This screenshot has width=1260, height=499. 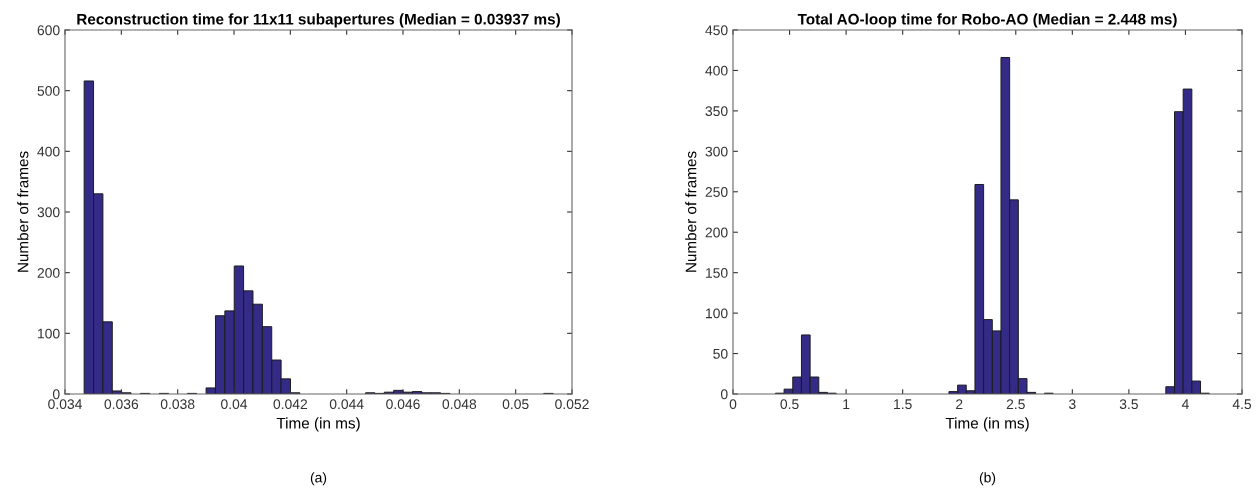 I want to click on x-tick-label: 2.5, so click(x=1015, y=404).